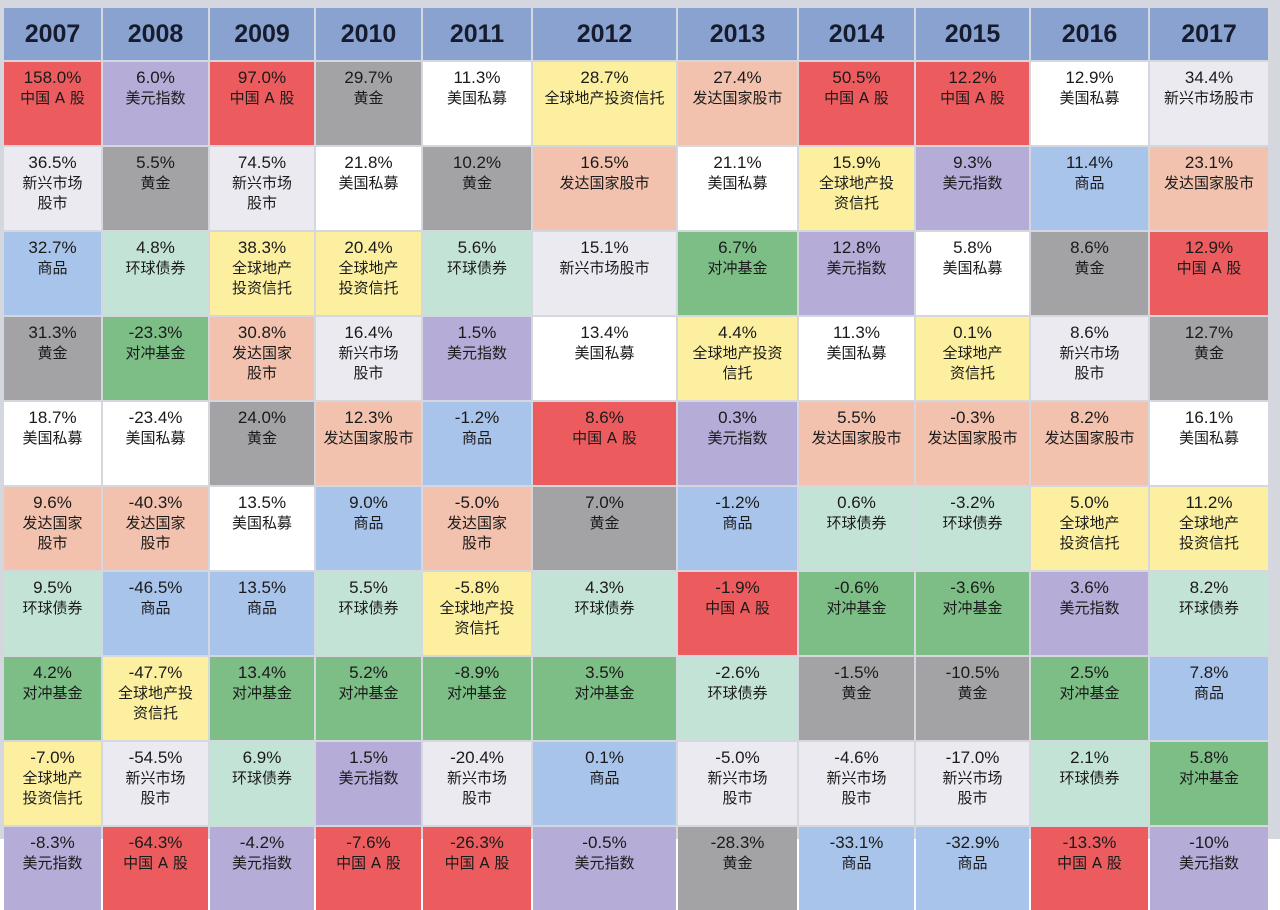 This screenshot has height=910, width=1280. I want to click on return-value: 11.2%, so click(1209, 502).